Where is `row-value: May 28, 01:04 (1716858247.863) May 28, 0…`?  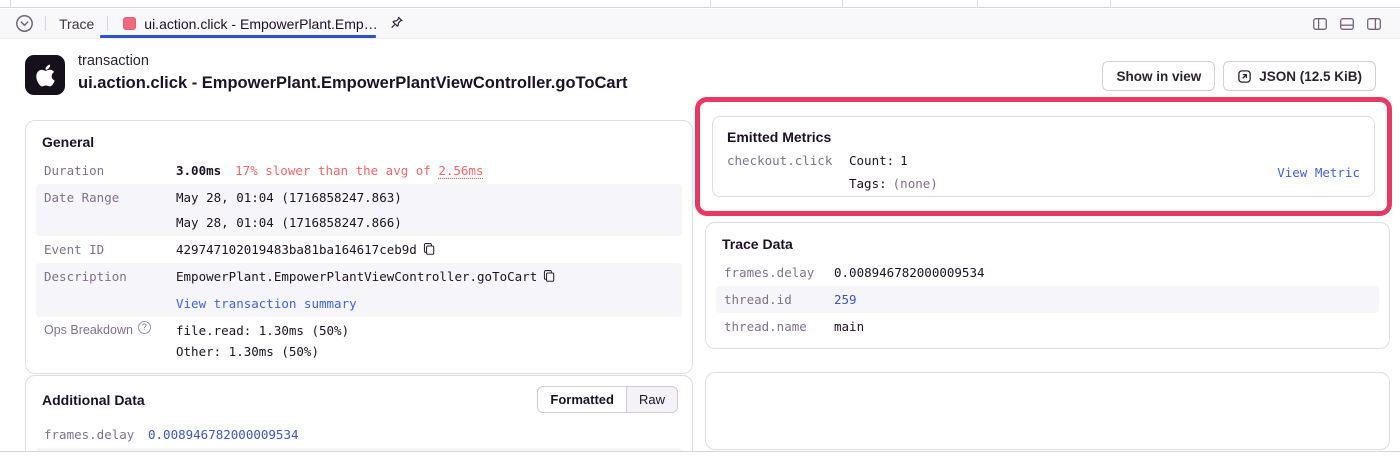
row-value: May 28, 01:04 (1716858247.863) May 28, 0… is located at coordinates (289, 210).